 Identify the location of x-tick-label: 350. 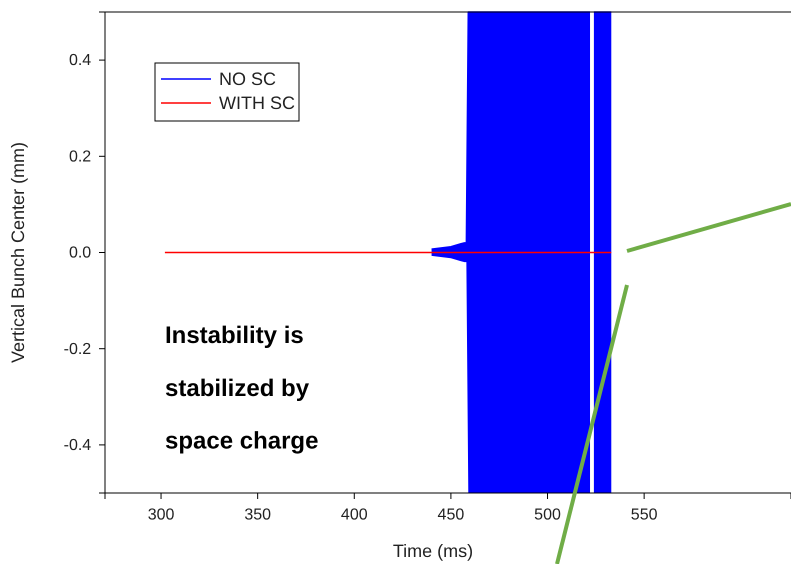
(258, 515).